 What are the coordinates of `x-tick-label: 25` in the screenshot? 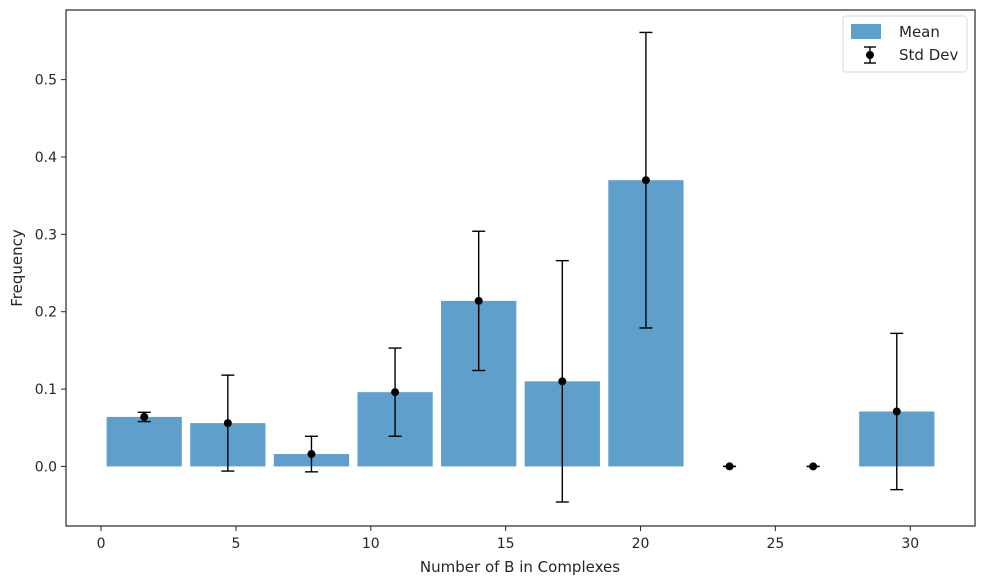 It's located at (775, 544).